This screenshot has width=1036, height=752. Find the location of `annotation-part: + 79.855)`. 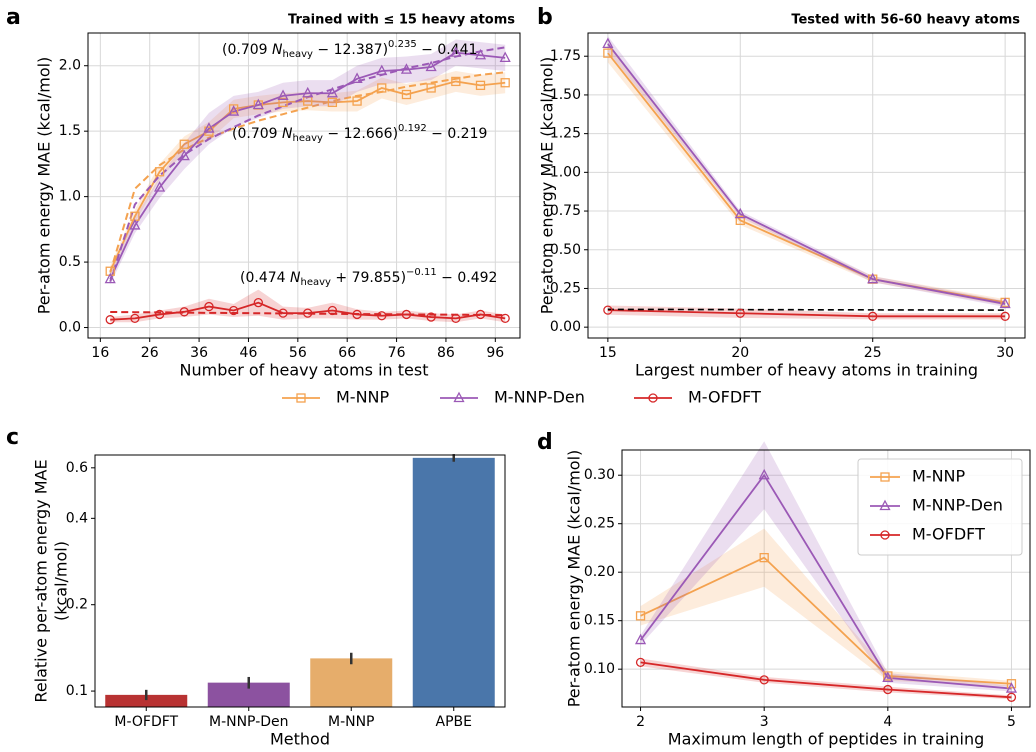

annotation-part: + 79.855) is located at coordinates (368, 278).